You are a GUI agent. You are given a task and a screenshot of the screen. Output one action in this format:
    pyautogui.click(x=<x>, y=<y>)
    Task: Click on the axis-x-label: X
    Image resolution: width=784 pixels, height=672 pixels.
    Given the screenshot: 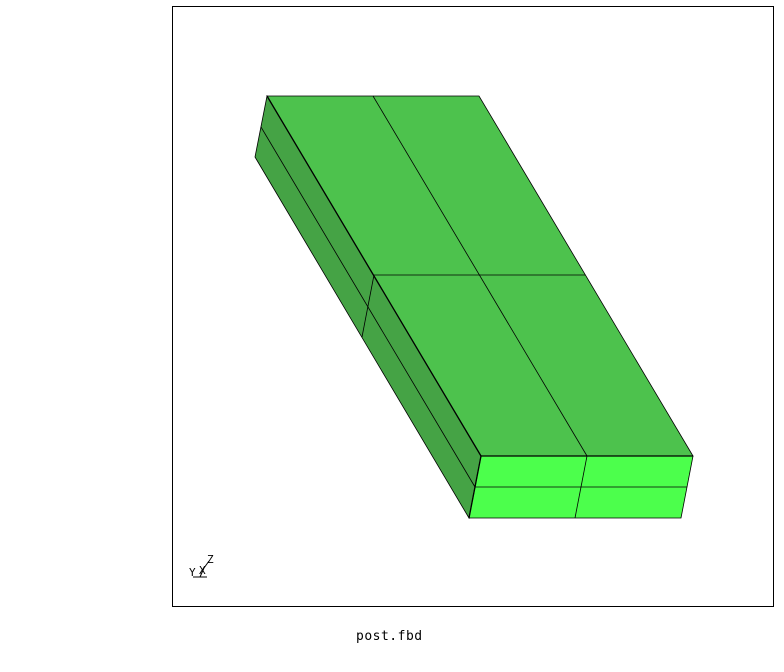 What is the action you would take?
    pyautogui.click(x=202, y=570)
    